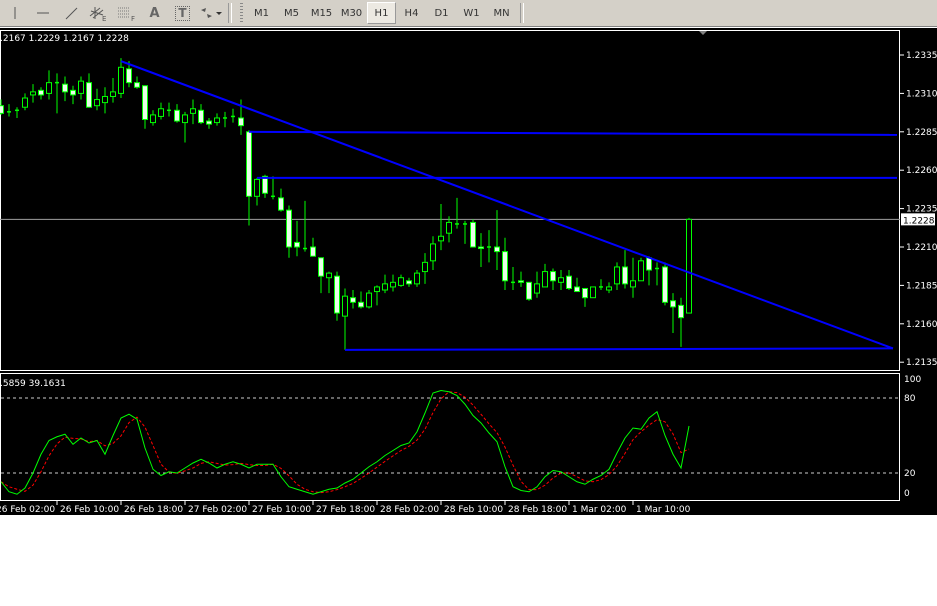 The height and width of the screenshot is (606, 937). I want to click on chart-shift-marker-icon, so click(703, 33).